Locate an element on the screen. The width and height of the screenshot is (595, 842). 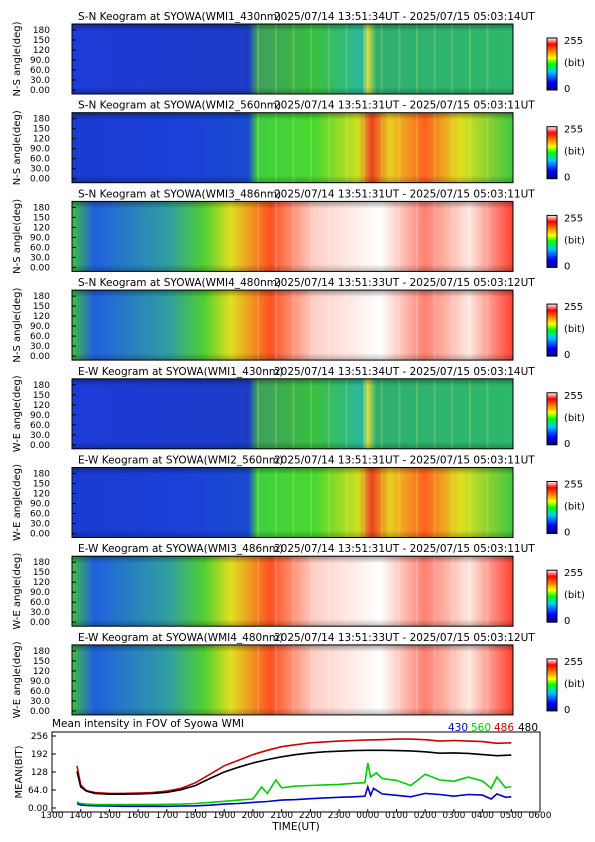
ytick-label: 64.0 is located at coordinates (38, 791).